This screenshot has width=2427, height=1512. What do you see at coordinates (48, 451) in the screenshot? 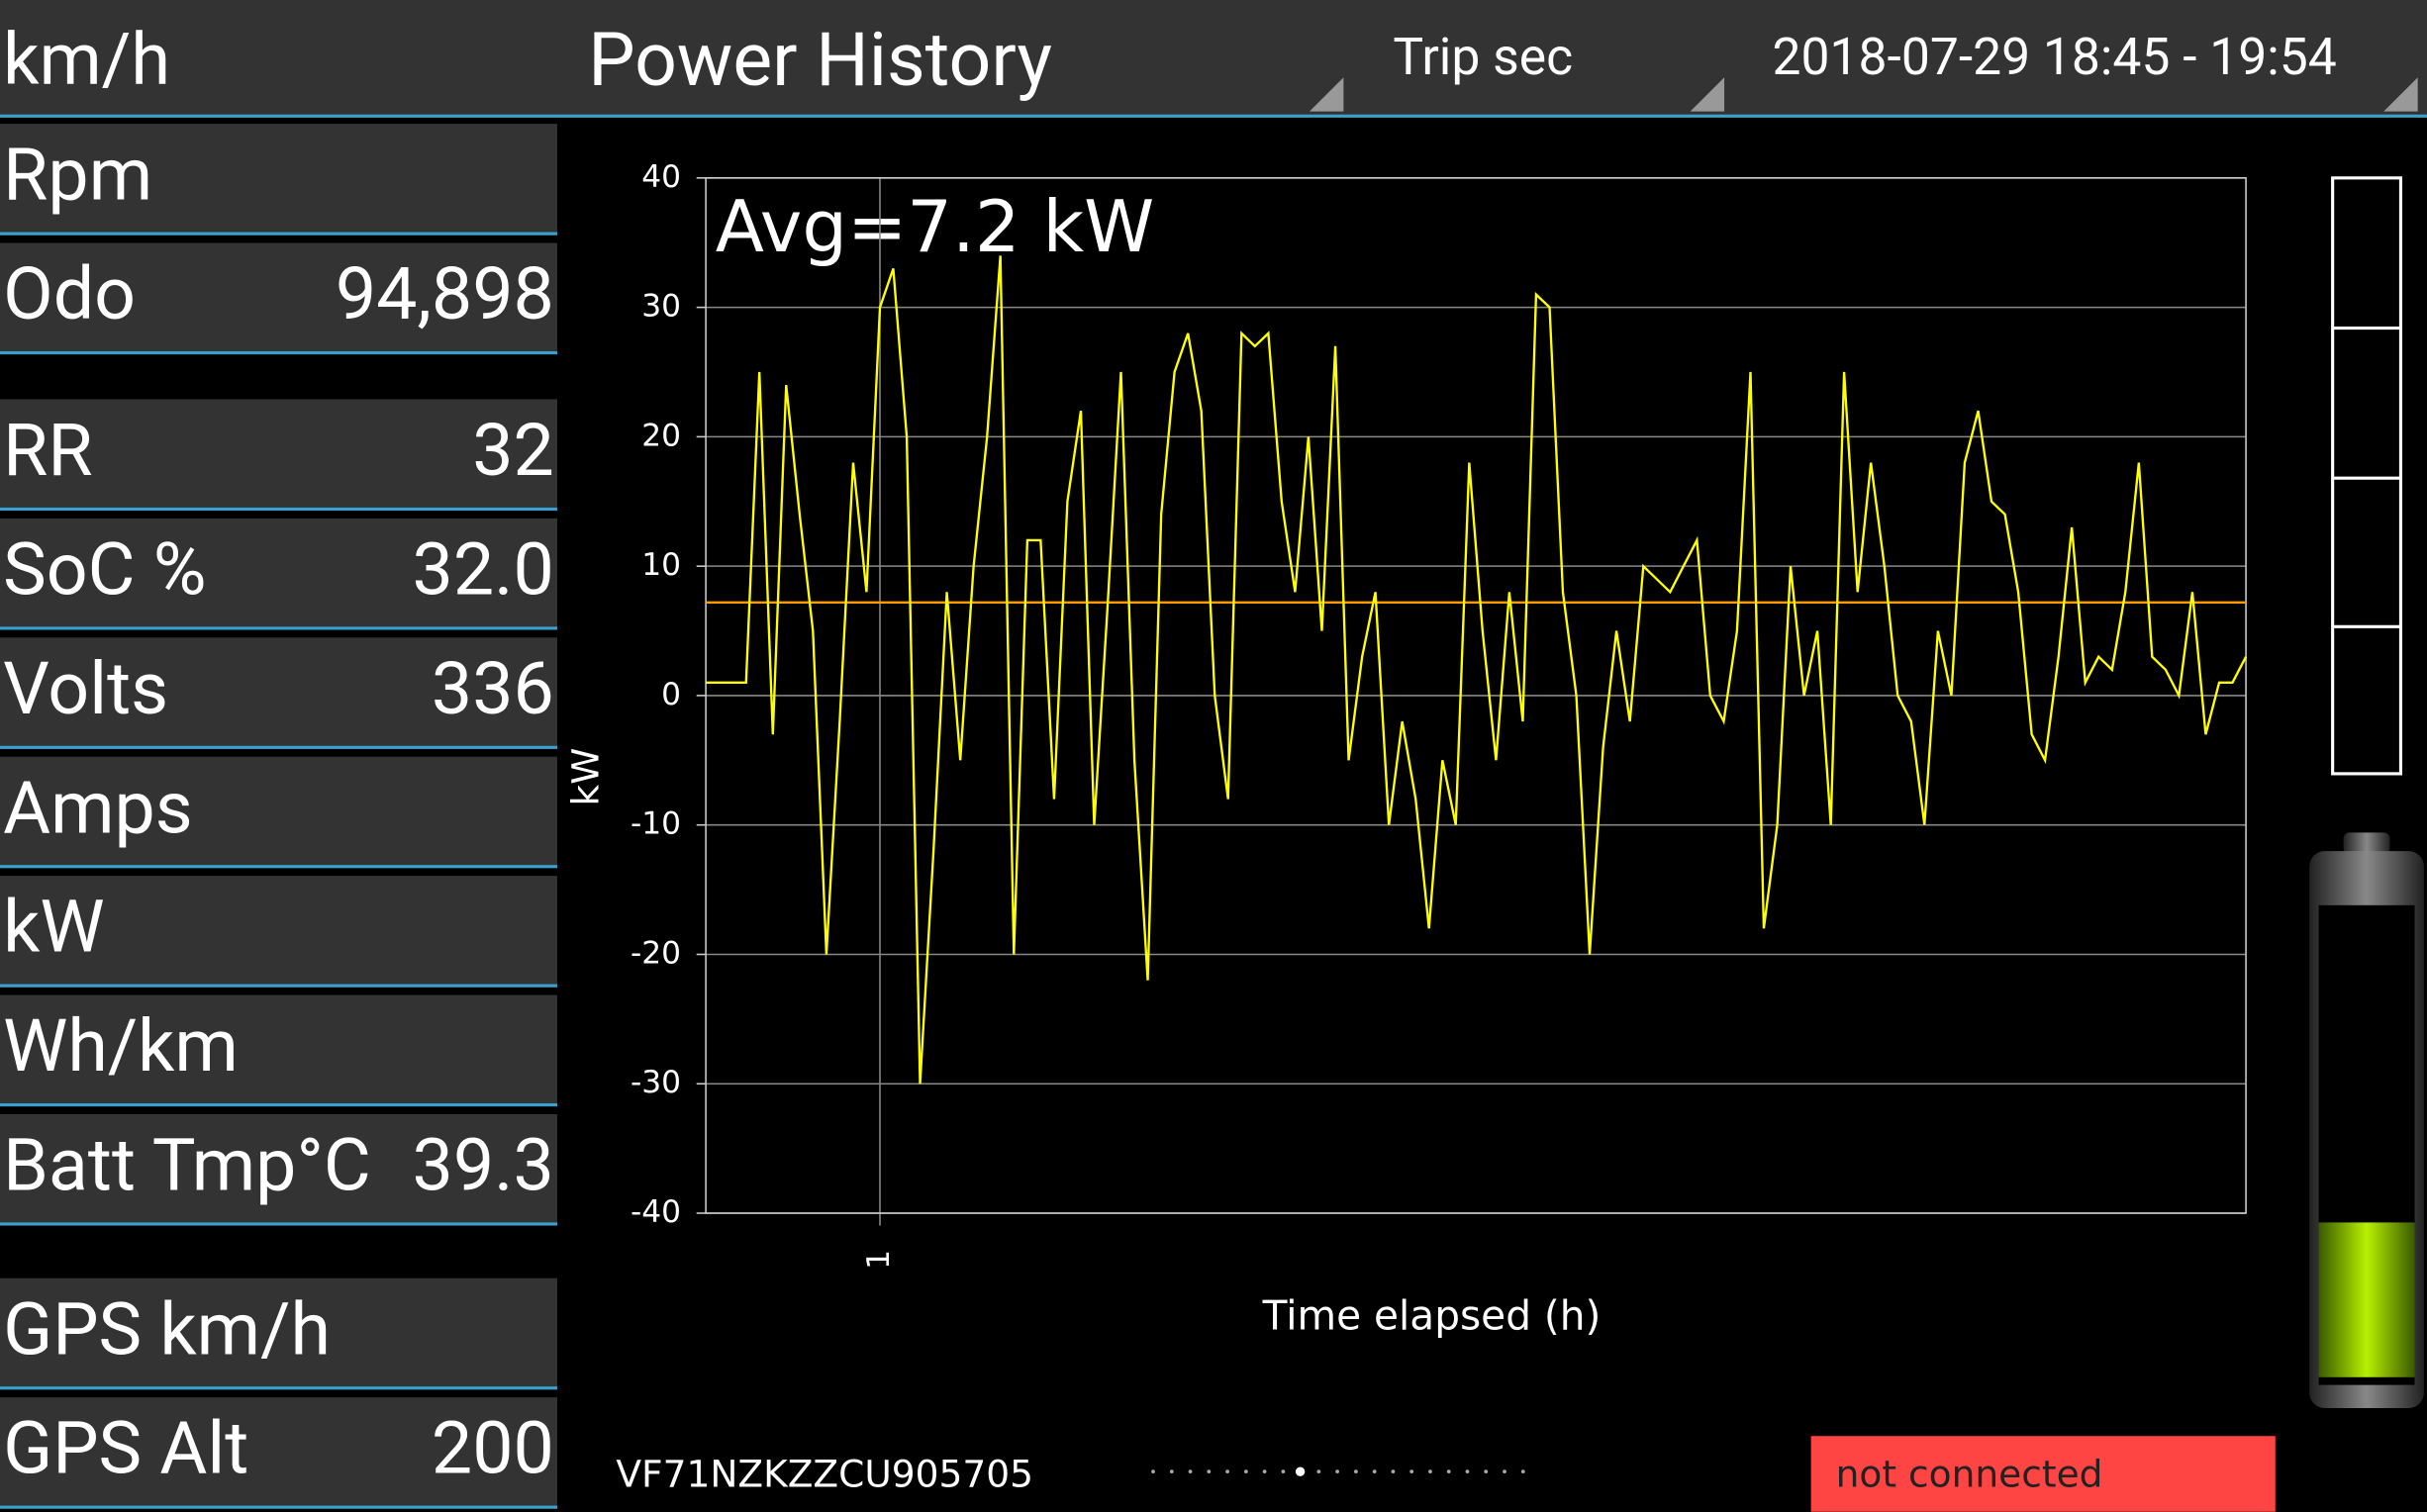
I see `gauge-label: RR` at bounding box center [48, 451].